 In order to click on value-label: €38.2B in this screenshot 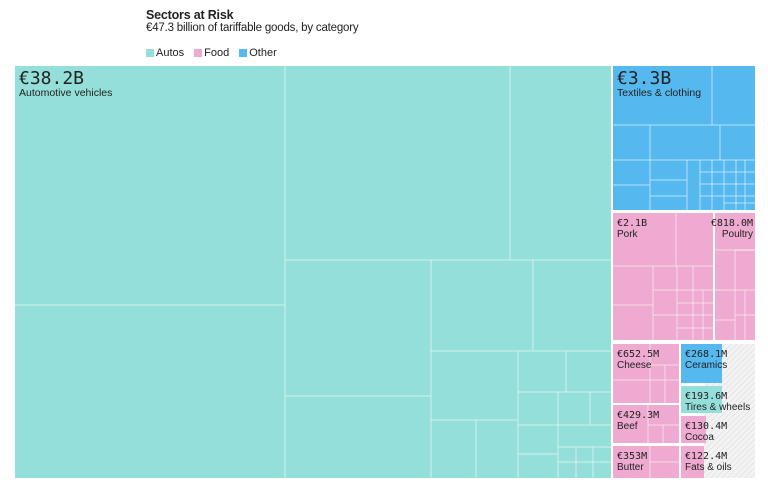, I will do `click(51, 78)`.